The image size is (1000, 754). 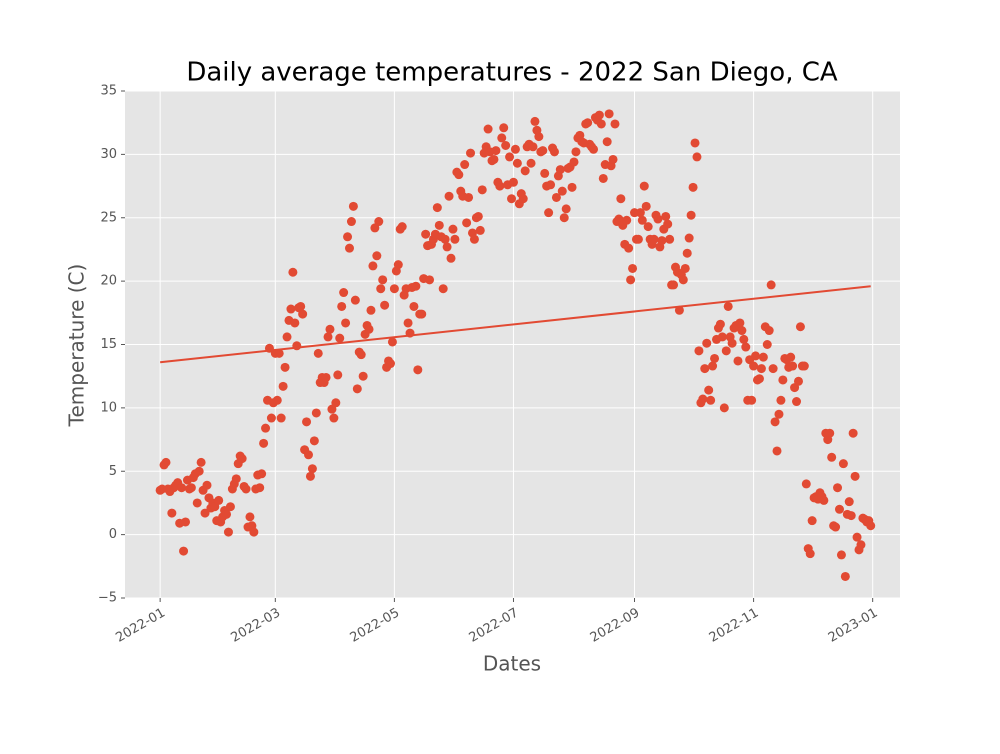 What do you see at coordinates (615, 626) in the screenshot?
I see `x-tick-label: 2022-09` at bounding box center [615, 626].